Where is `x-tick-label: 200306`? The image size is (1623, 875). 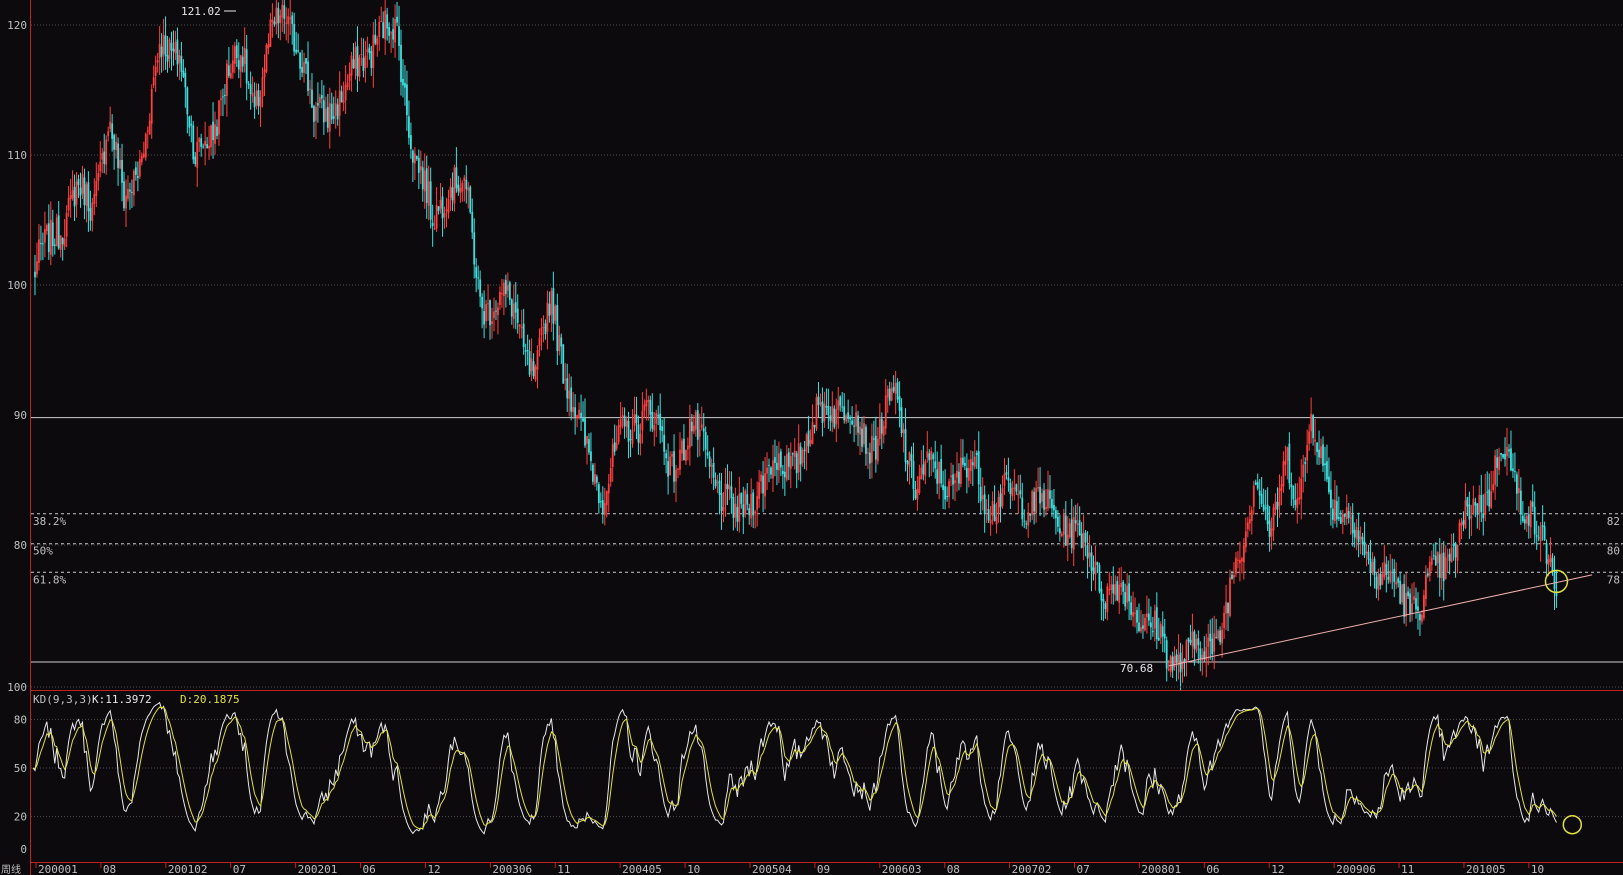
x-tick-label: 200306 is located at coordinates (512, 869).